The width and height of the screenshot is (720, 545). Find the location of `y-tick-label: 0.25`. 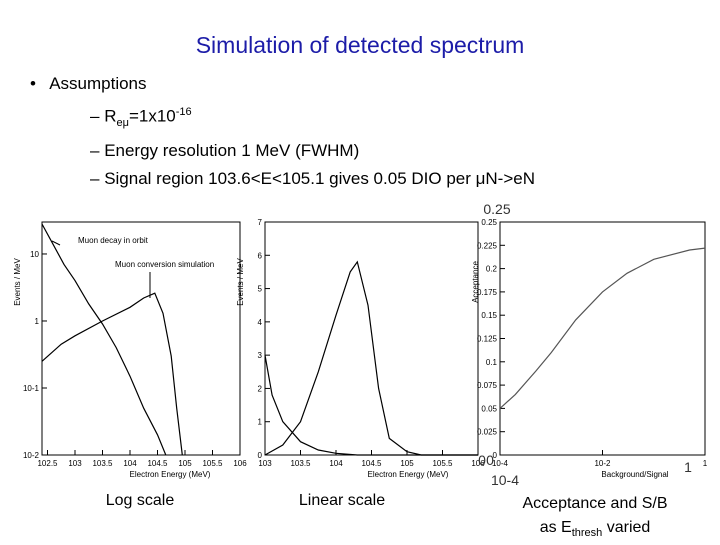

y-tick-label: 0.25 is located at coordinates (489, 222).